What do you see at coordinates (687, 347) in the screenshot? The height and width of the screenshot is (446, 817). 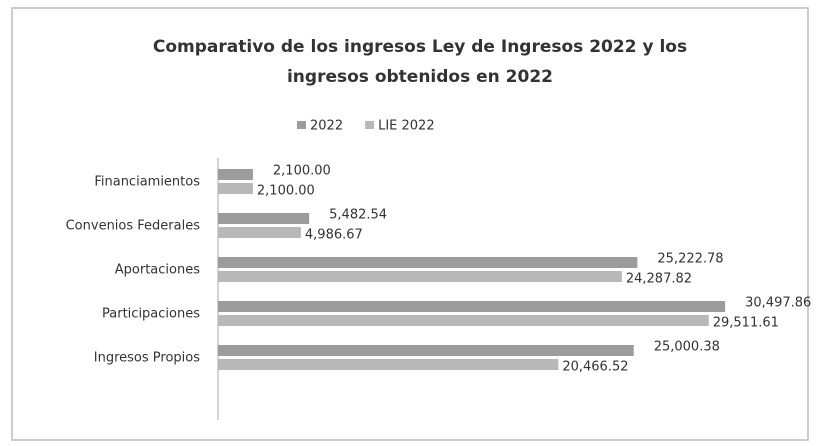 I see `value-label: 25,000.38` at bounding box center [687, 347].